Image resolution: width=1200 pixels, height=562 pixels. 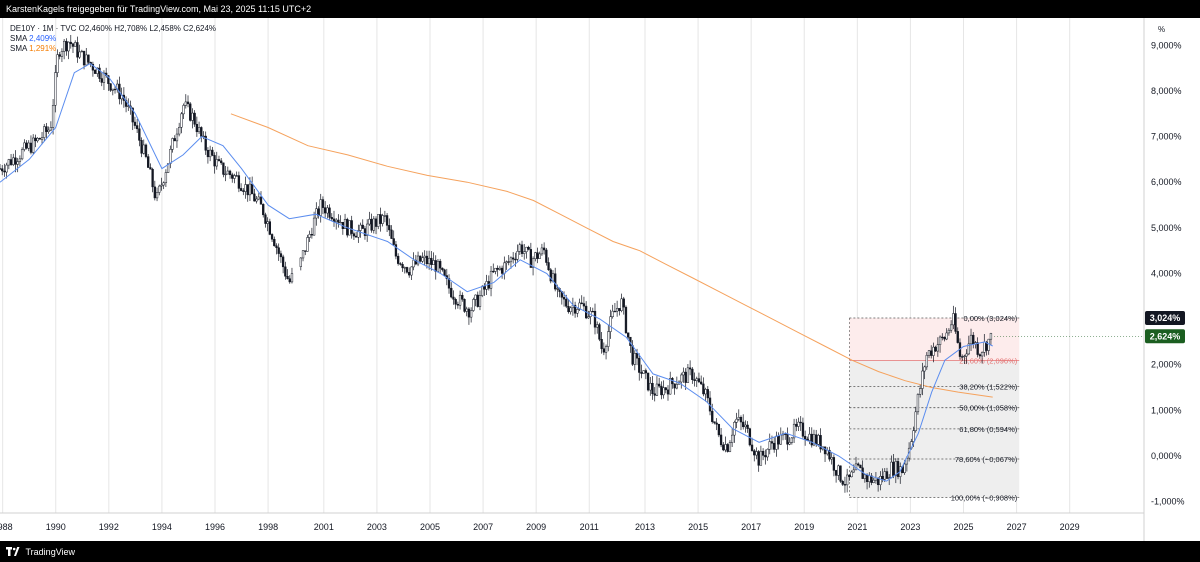 What do you see at coordinates (600, 551) in the screenshot?
I see `footer-bar: TradingView` at bounding box center [600, 551].